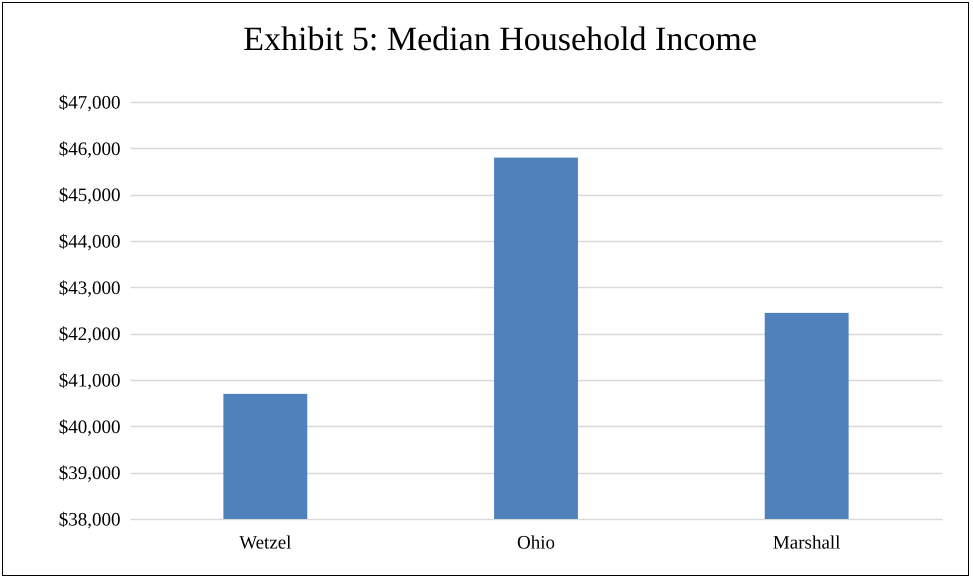 The width and height of the screenshot is (973, 580). What do you see at coordinates (89, 381) in the screenshot?
I see `y-tick-label: $41,000` at bounding box center [89, 381].